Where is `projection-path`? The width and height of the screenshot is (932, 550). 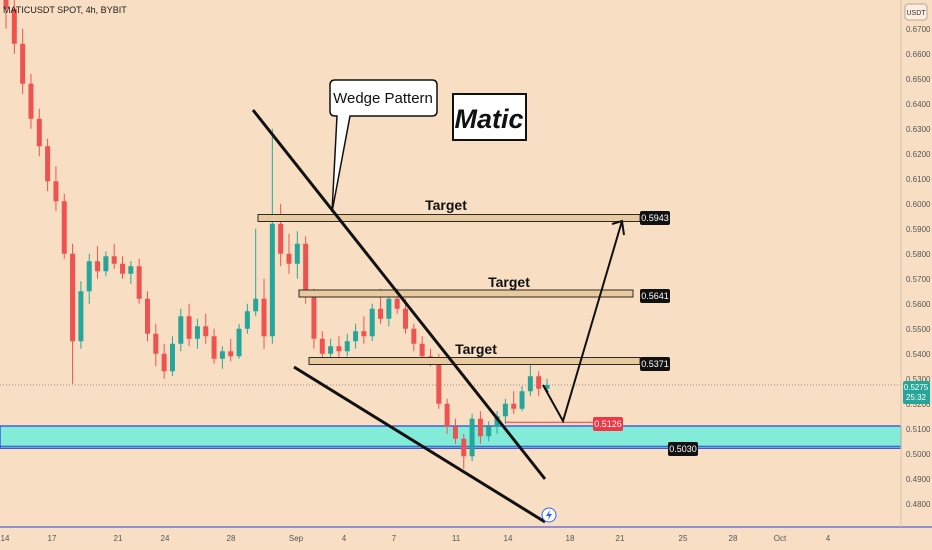 projection-path is located at coordinates (582, 322).